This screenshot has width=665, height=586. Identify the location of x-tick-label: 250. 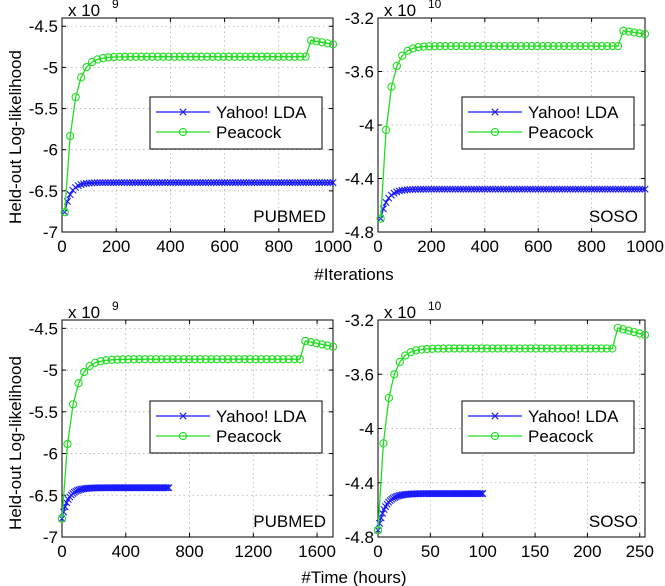
(640, 551).